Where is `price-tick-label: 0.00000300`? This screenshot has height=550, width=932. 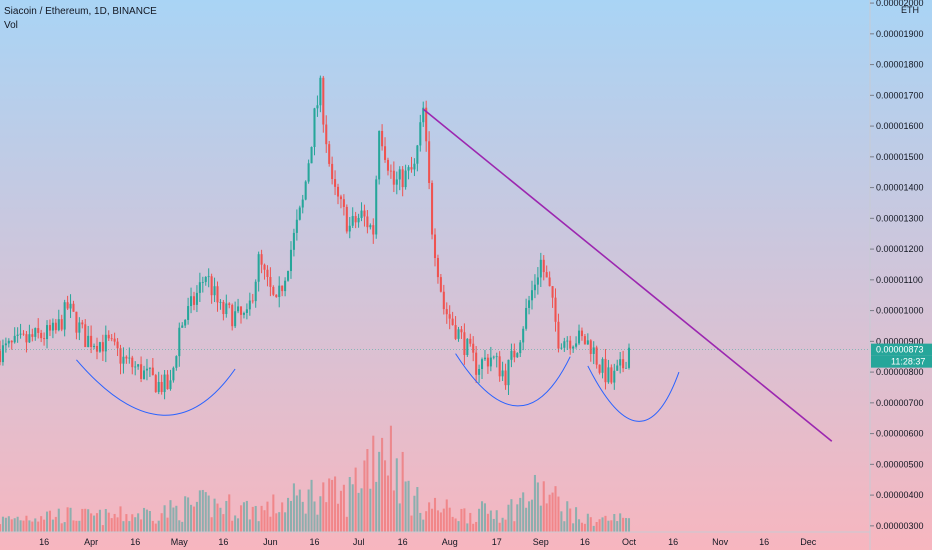 price-tick-label: 0.00000300 is located at coordinates (900, 526).